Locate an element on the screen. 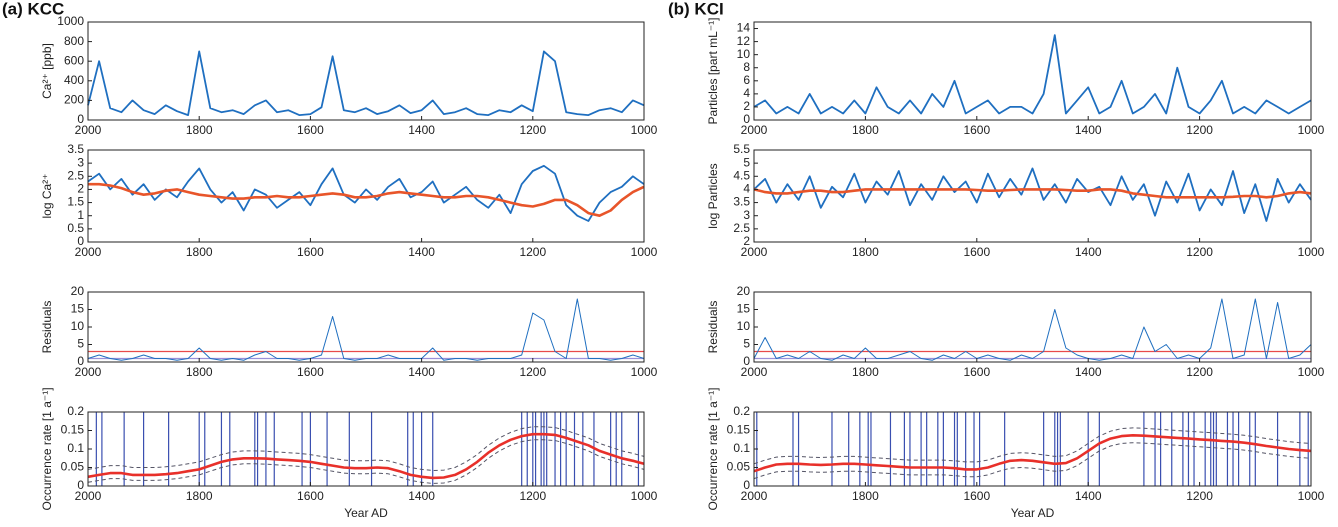 The width and height of the screenshot is (1338, 527). y-tick-label: 600 is located at coordinates (74, 60).